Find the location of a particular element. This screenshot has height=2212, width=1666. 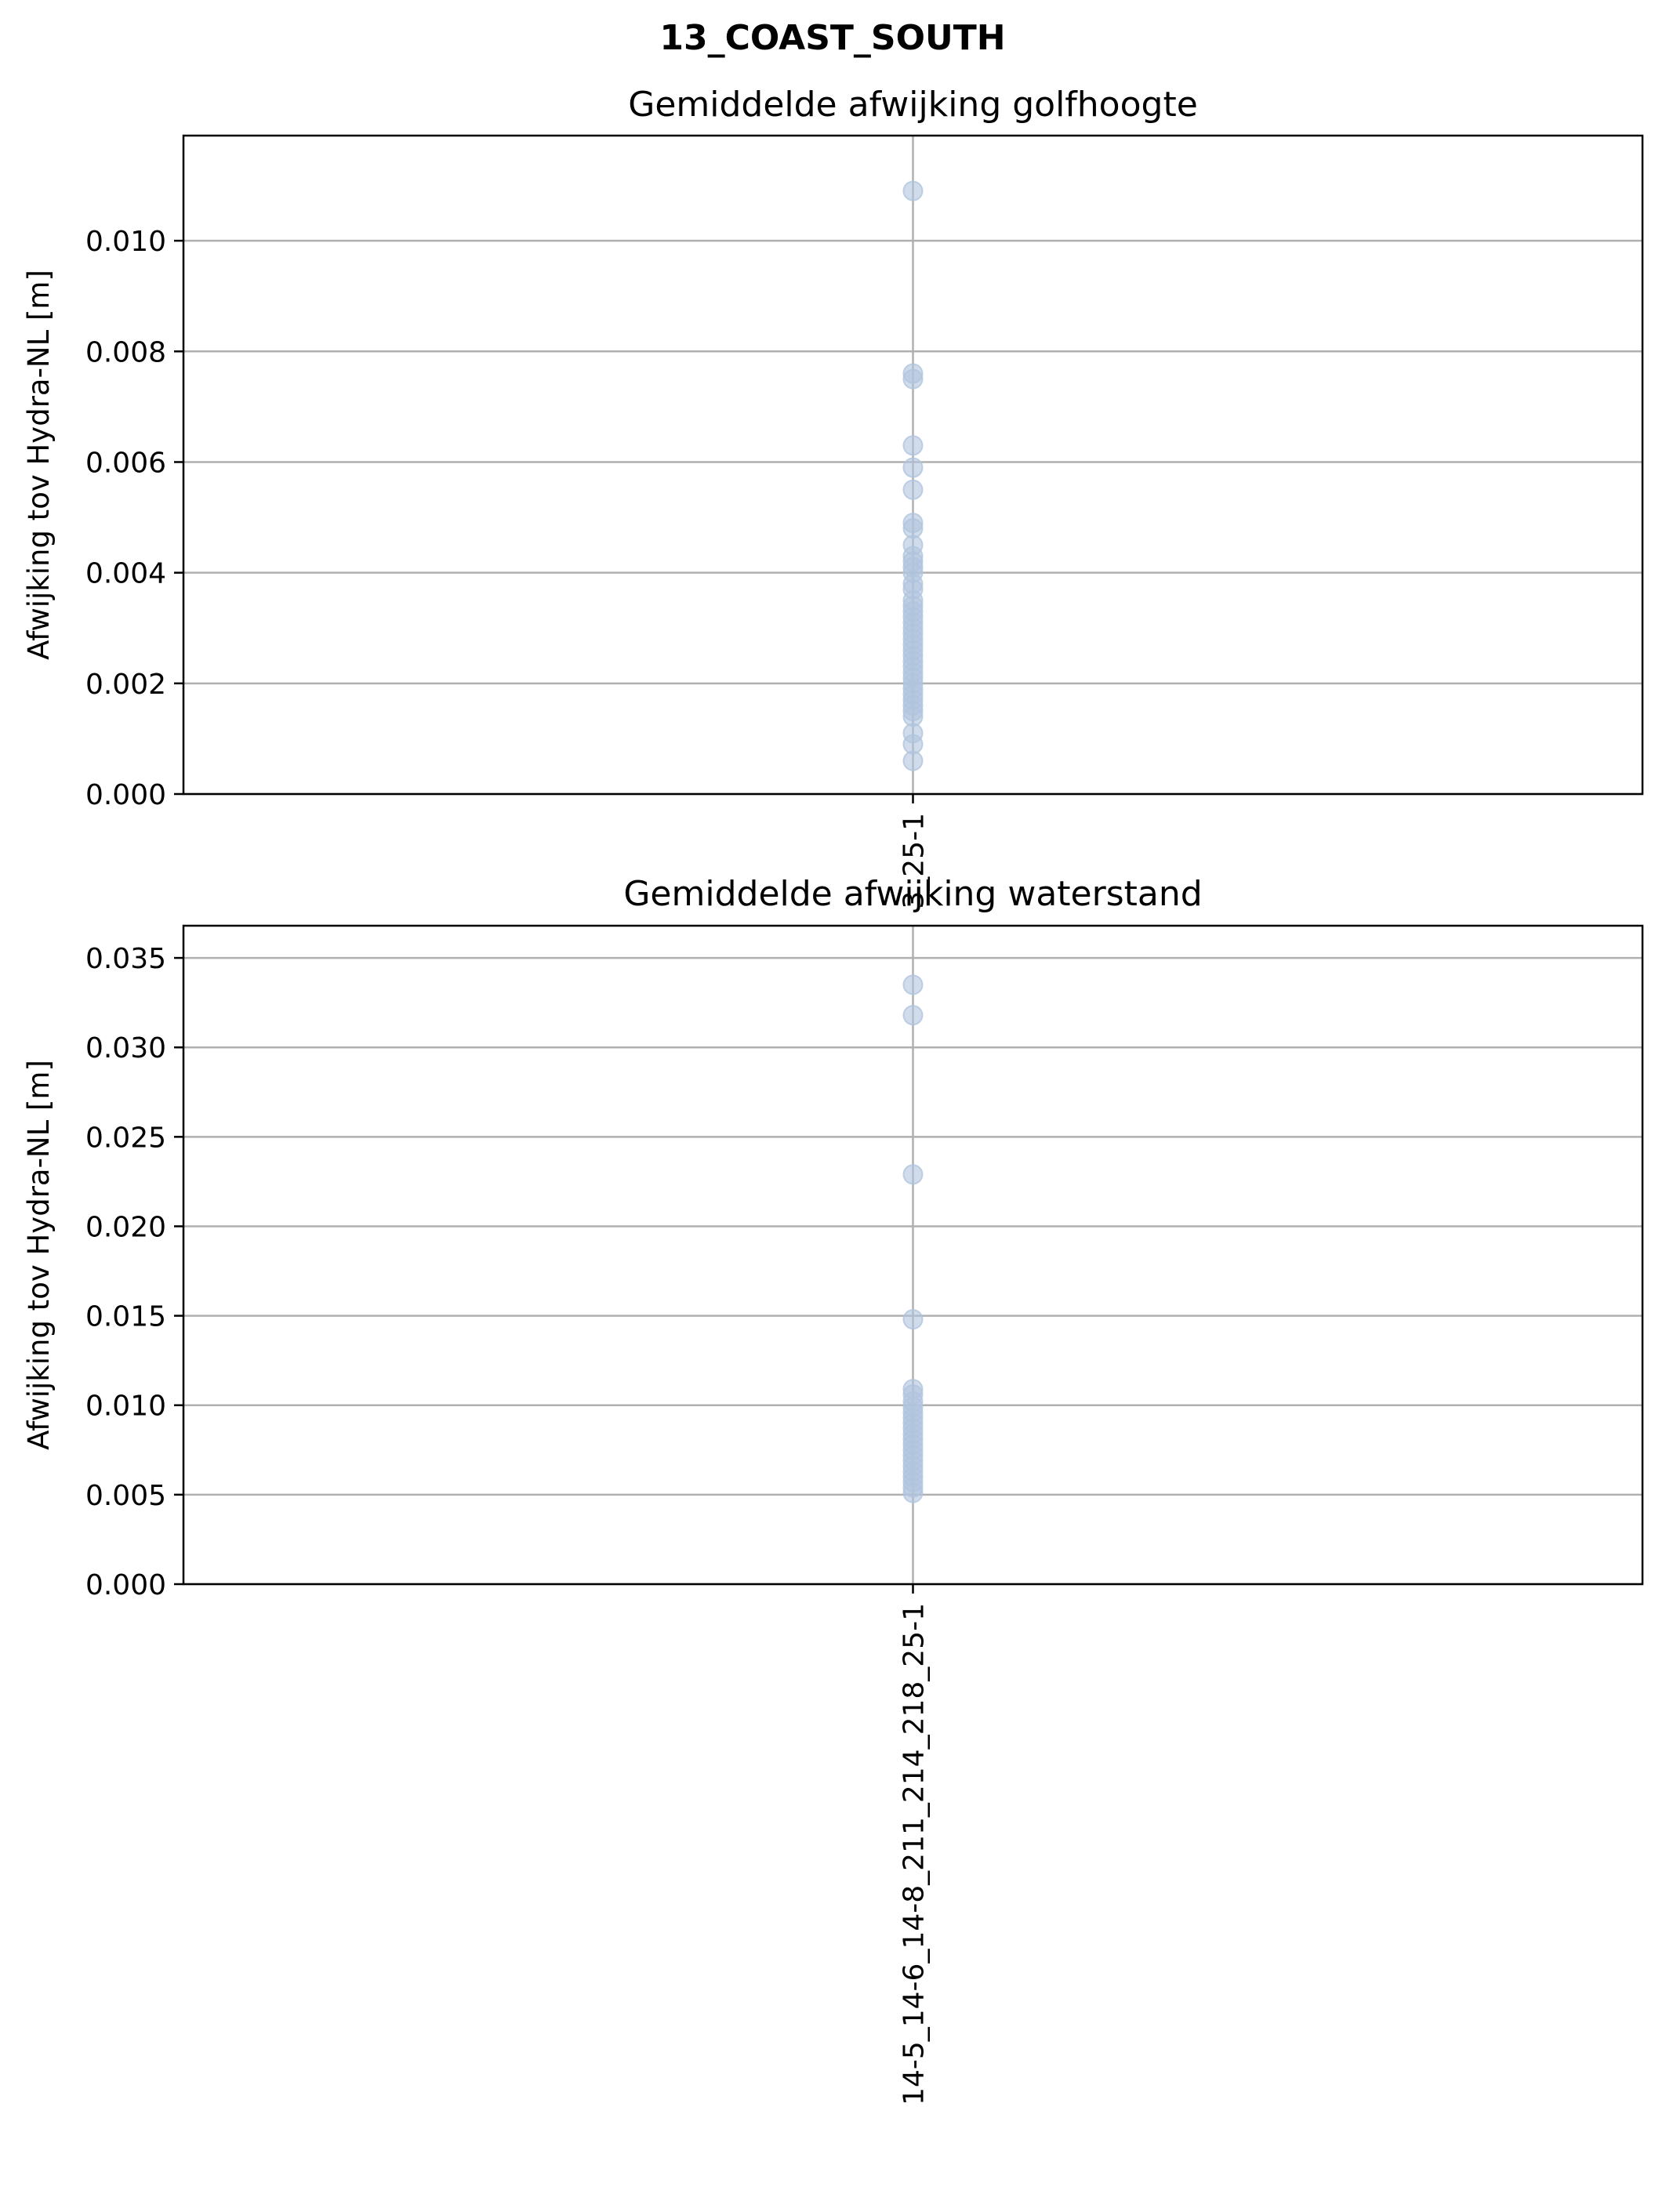

y-tick-label: 0.008 is located at coordinates (125, 352).